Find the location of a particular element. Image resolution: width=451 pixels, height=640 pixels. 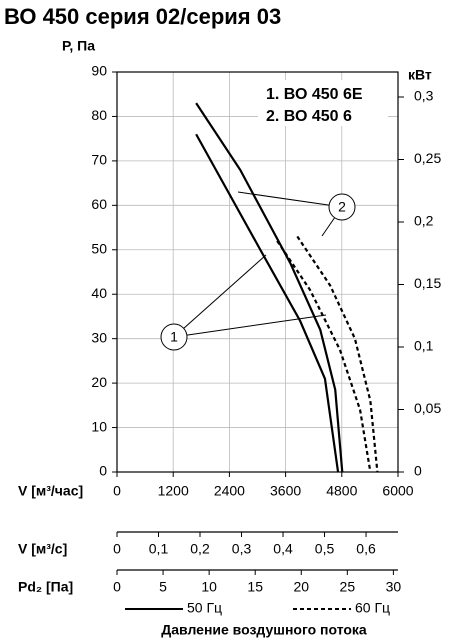

callout-label: 2 is located at coordinates (342, 207).